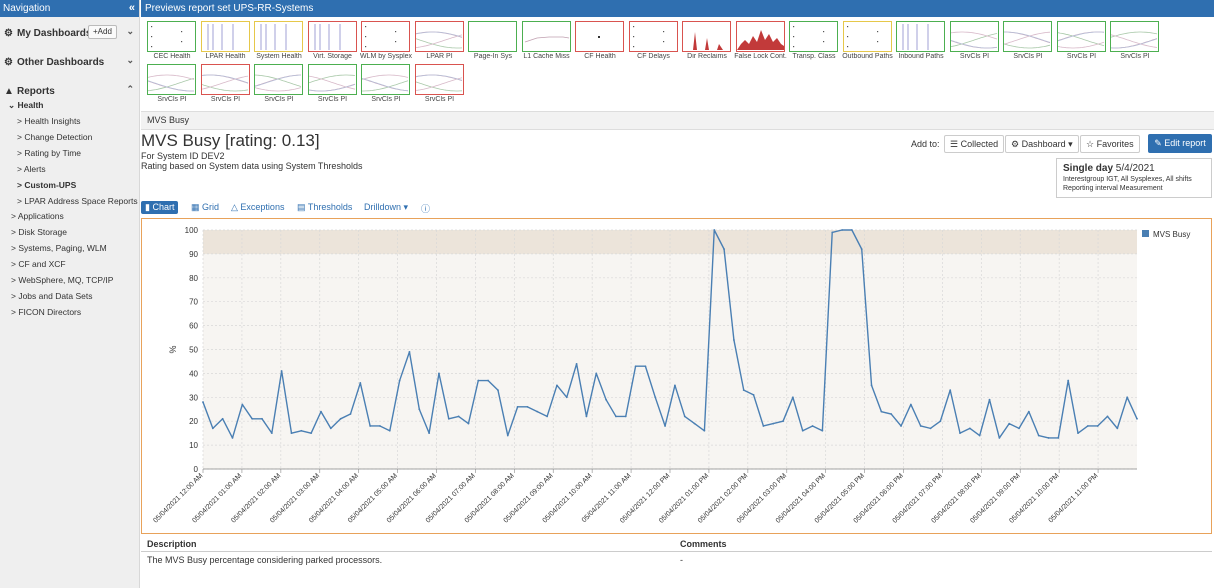  Describe the element at coordinates (546, 56) in the screenshot. I see `thumbnail-caption: L1 Cache Miss` at that location.